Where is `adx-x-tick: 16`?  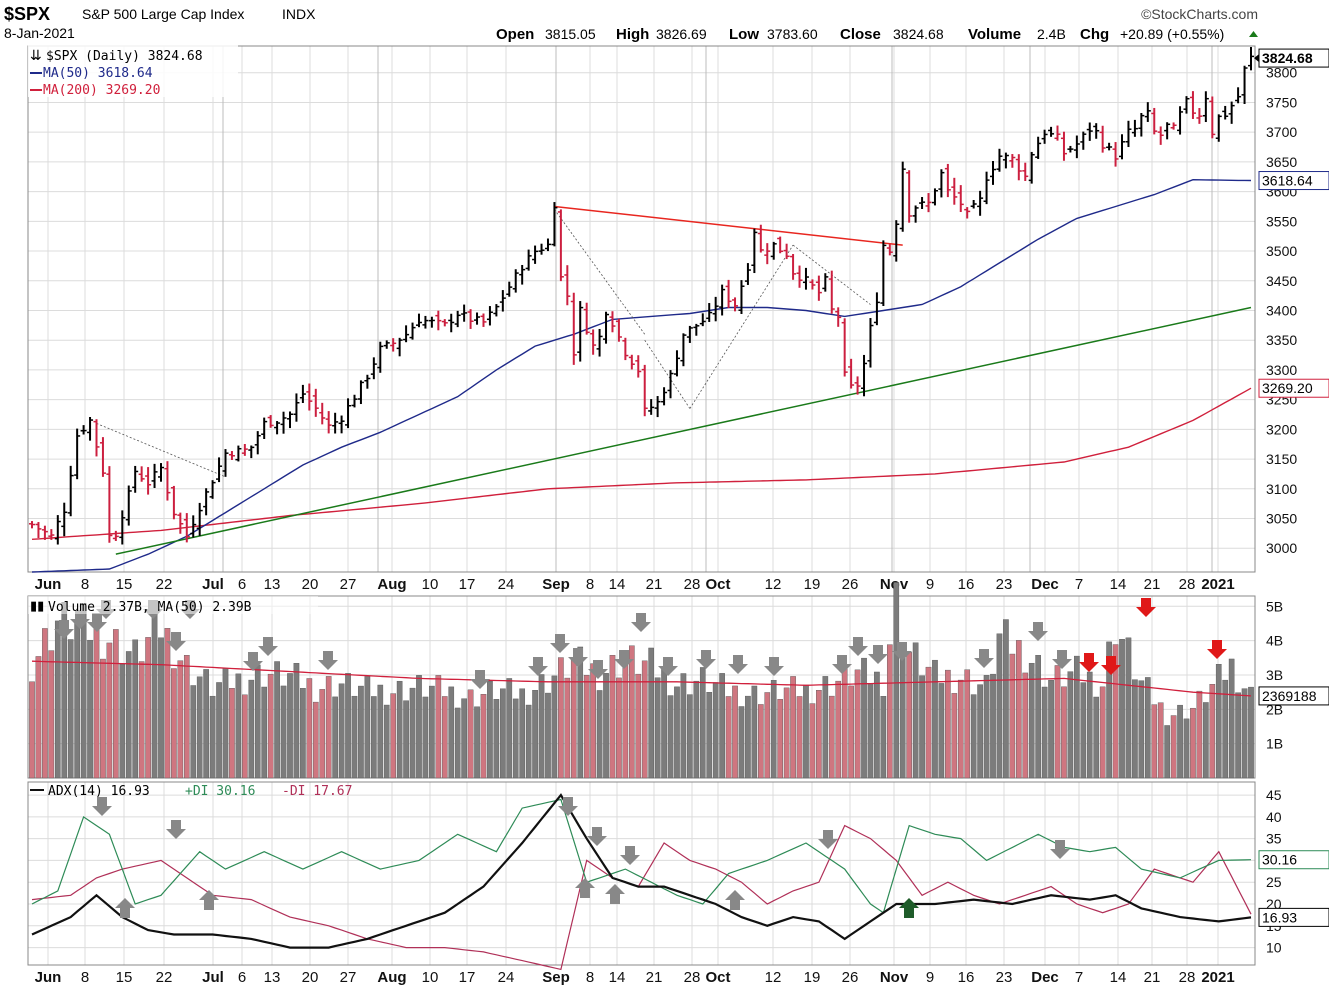 adx-x-tick: 16 is located at coordinates (966, 977).